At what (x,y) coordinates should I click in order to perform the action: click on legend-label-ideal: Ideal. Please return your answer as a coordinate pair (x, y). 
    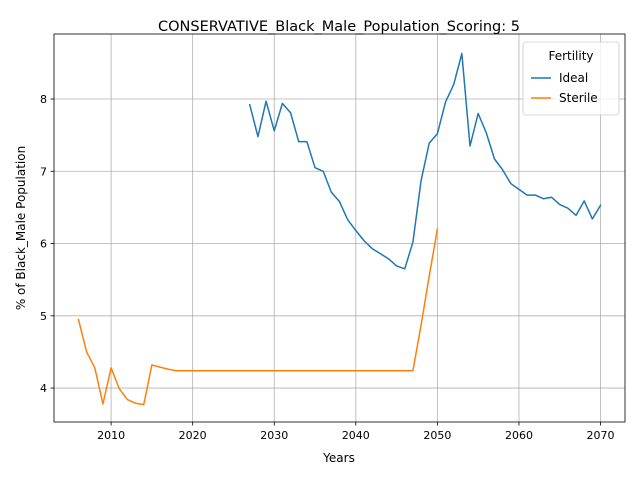
    Looking at the image, I should click on (573, 78).